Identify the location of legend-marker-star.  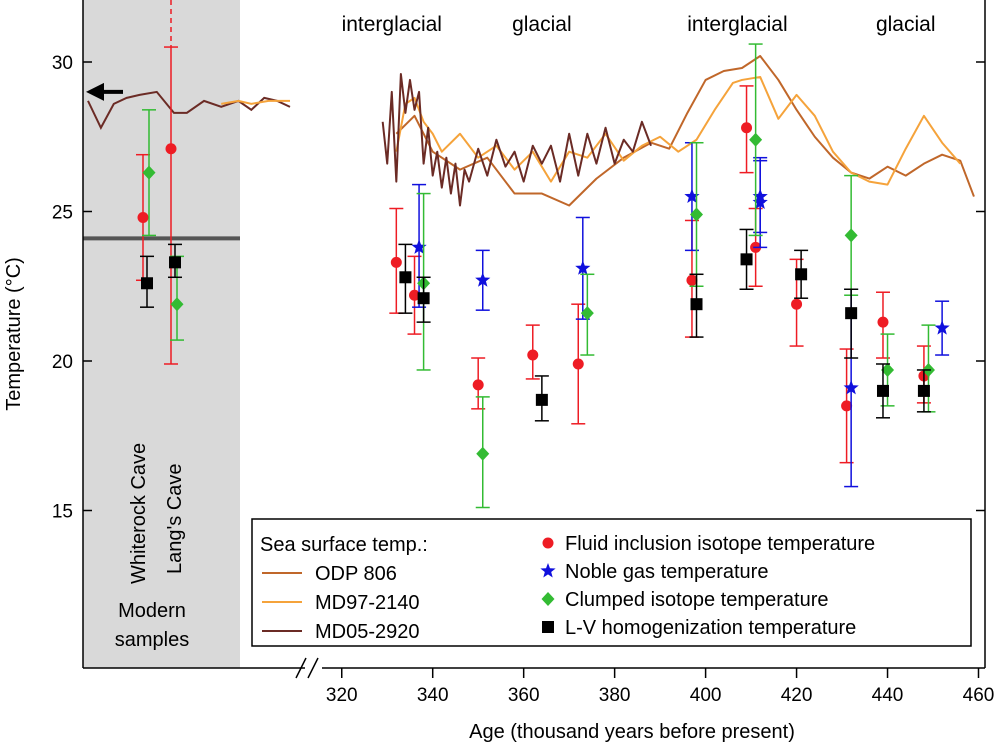
(548, 570).